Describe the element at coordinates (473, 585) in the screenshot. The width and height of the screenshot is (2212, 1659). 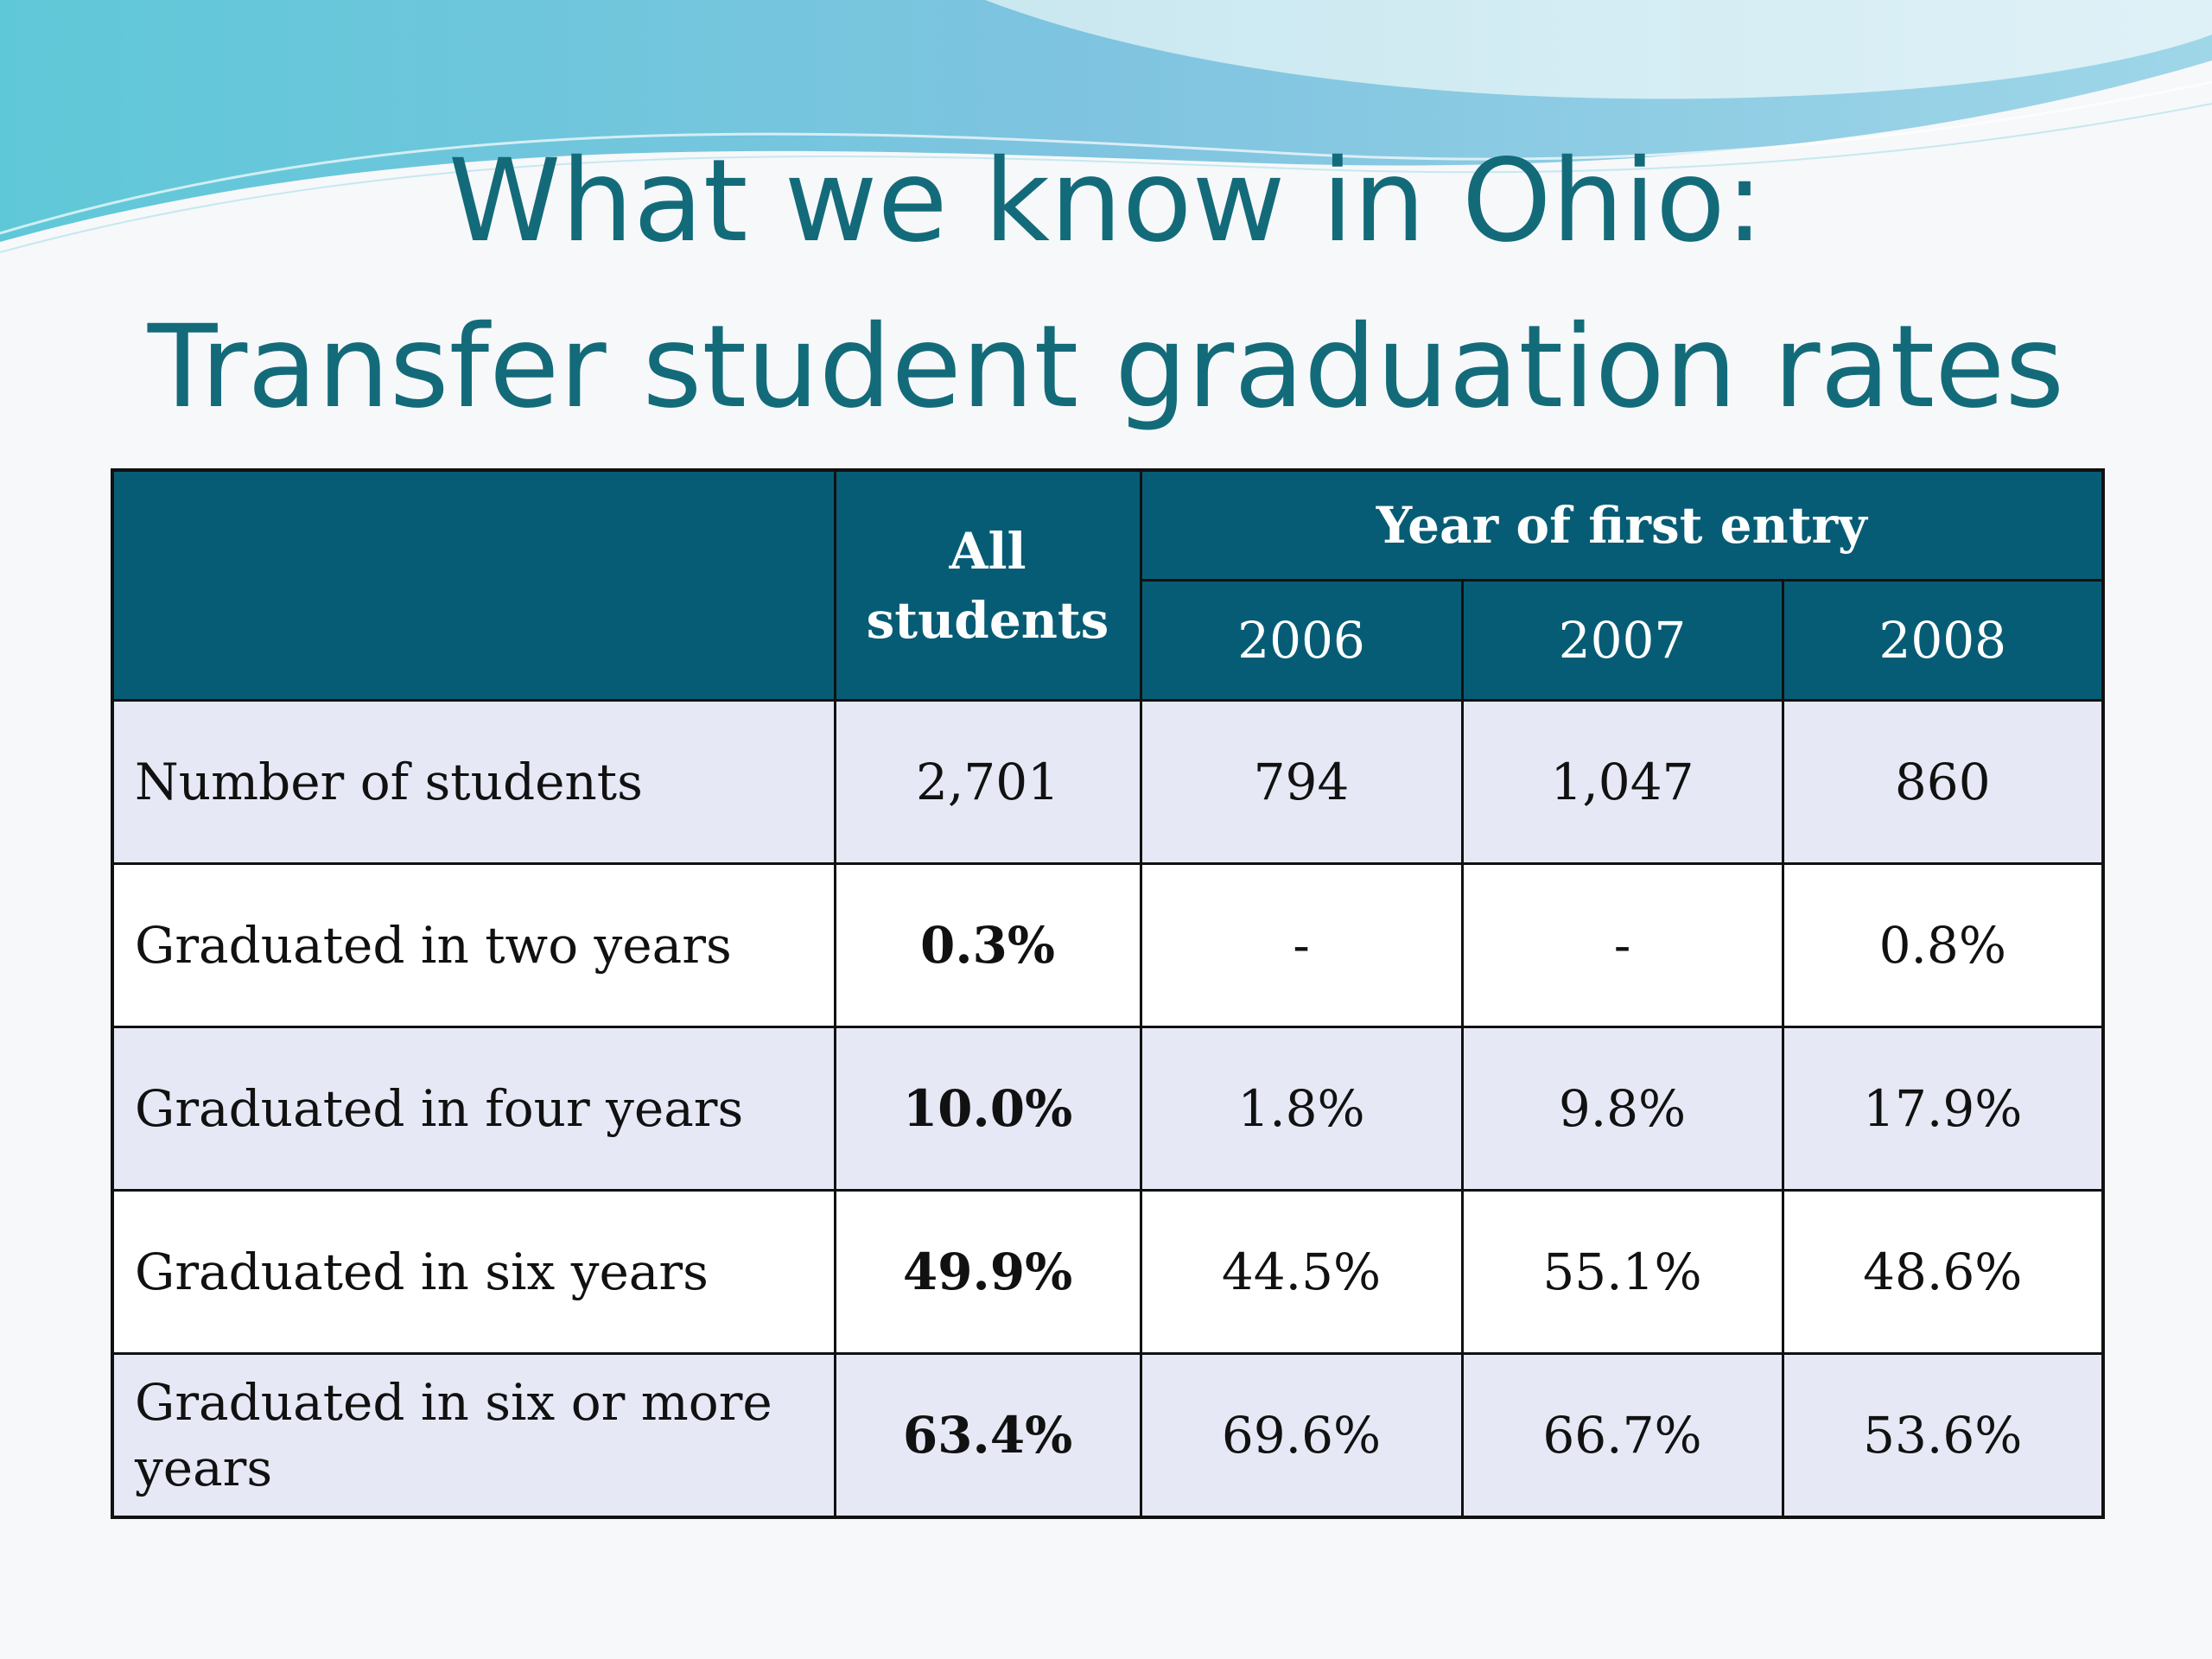
I see `header-corner-cell` at that location.